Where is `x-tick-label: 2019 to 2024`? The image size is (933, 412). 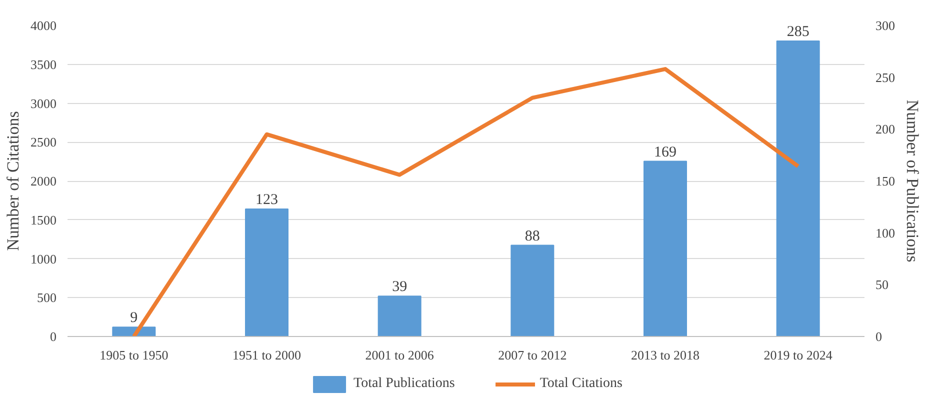 x-tick-label: 2019 to 2024 is located at coordinates (798, 355).